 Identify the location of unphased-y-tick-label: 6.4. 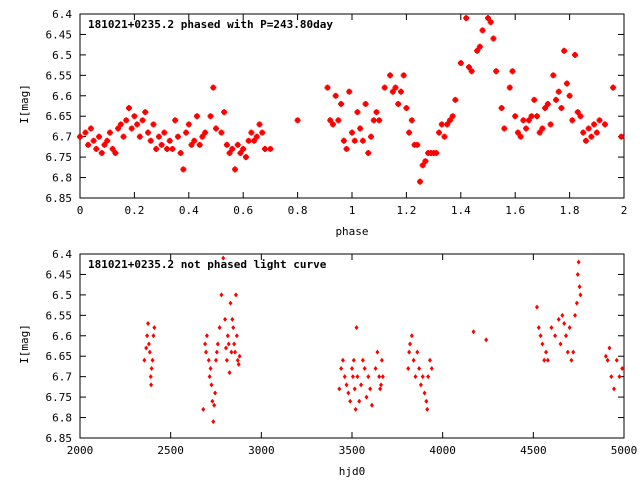
(62, 254).